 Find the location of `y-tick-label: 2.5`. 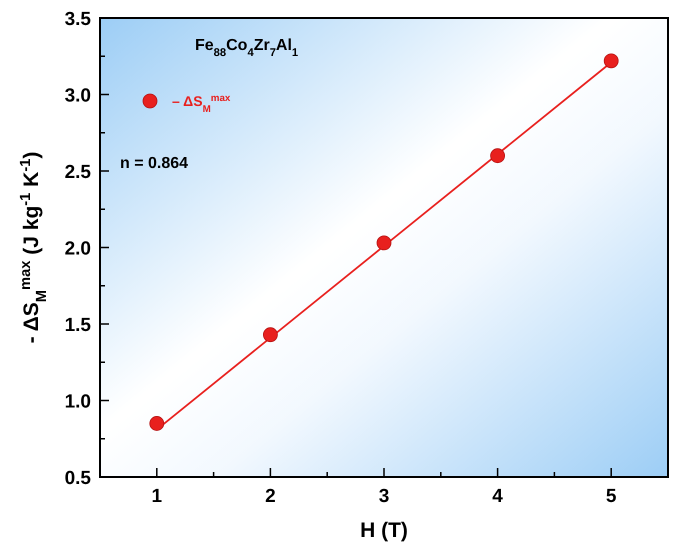

y-tick-label: 2.5 is located at coordinates (78, 172).